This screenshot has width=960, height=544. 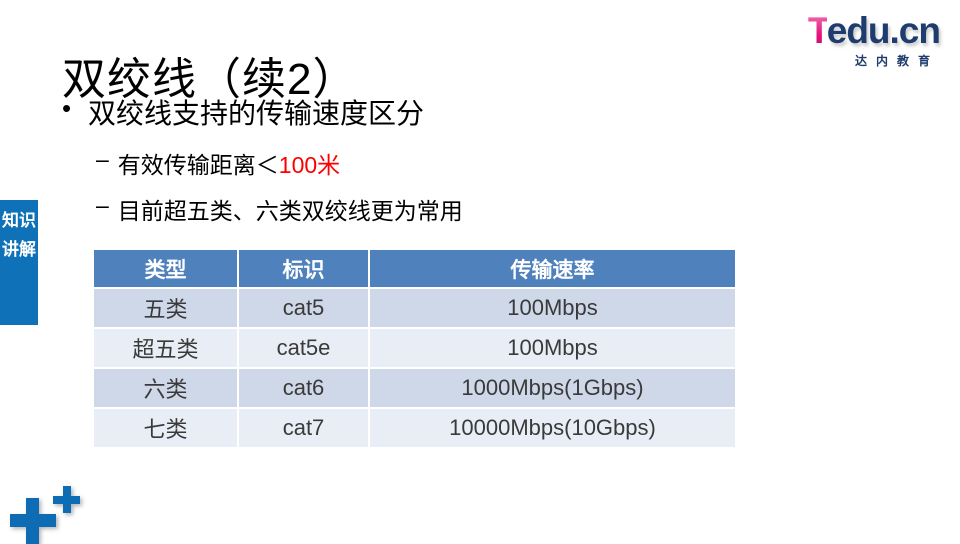 What do you see at coordinates (303, 428) in the screenshot?
I see `cell-label: cat7` at bounding box center [303, 428].